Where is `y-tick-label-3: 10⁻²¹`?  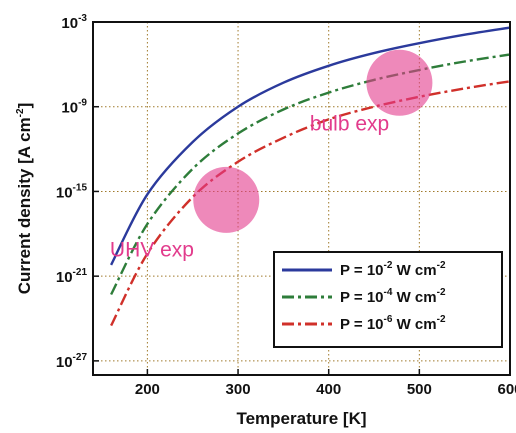 y-tick-label-3: 10⁻²¹ is located at coordinates (72, 276).